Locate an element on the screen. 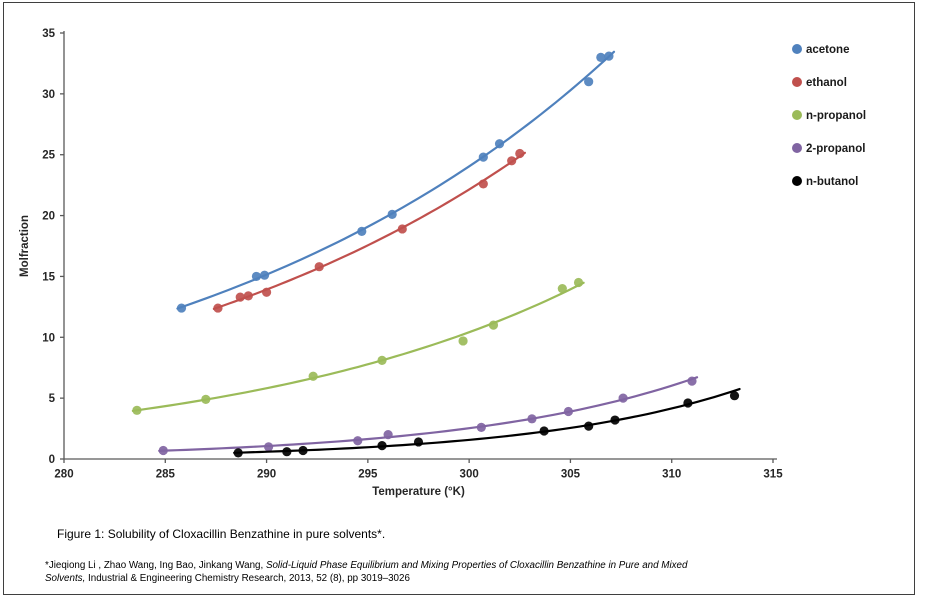  x-tick-label: 300 is located at coordinates (469, 475).